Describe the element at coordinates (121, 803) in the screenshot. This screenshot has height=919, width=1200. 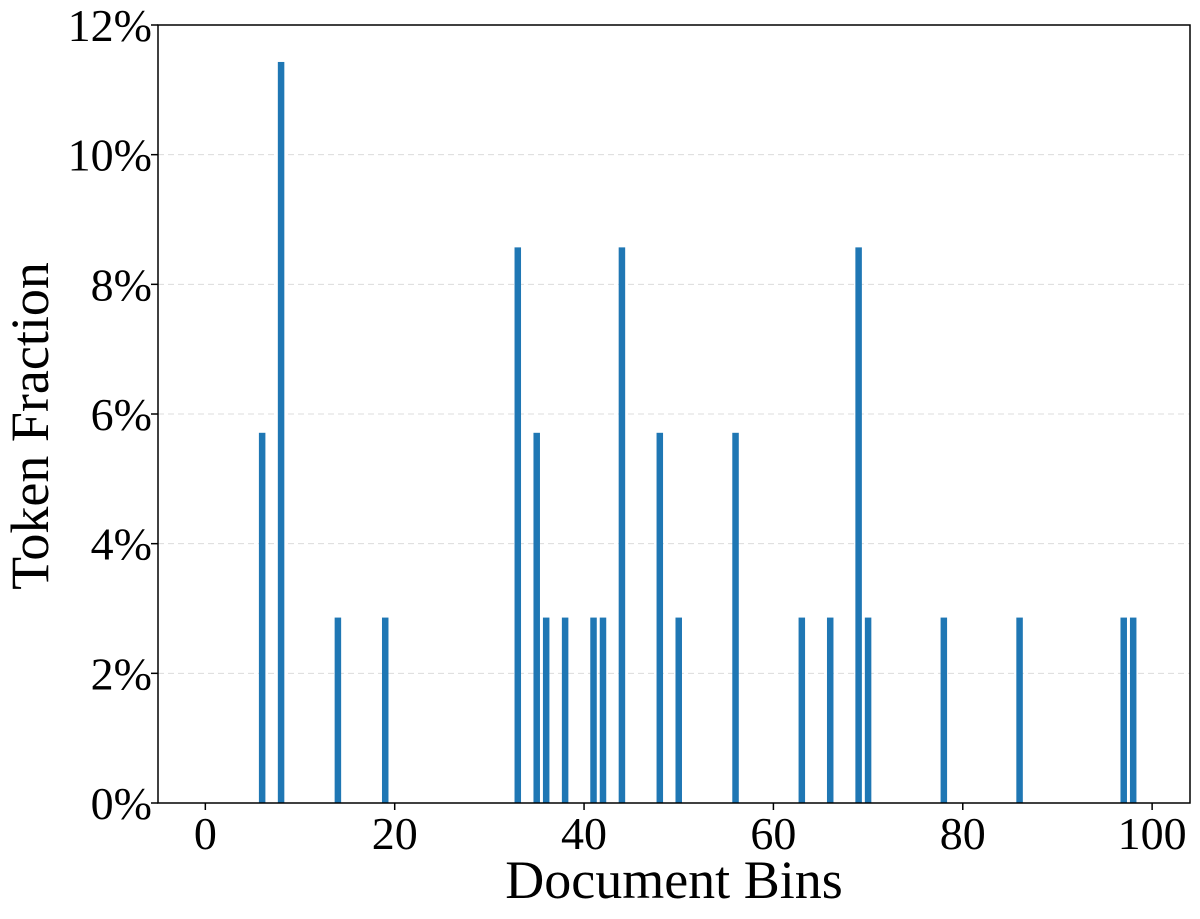
I see `y-tick-label: 0%` at that location.